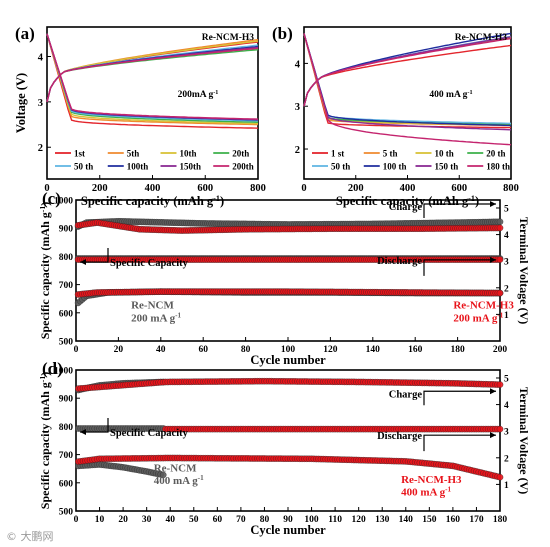 This screenshot has height=547, width=550. Describe the element at coordinates (188, 154) in the screenshot. I see `legend-label: 10th` at that location.